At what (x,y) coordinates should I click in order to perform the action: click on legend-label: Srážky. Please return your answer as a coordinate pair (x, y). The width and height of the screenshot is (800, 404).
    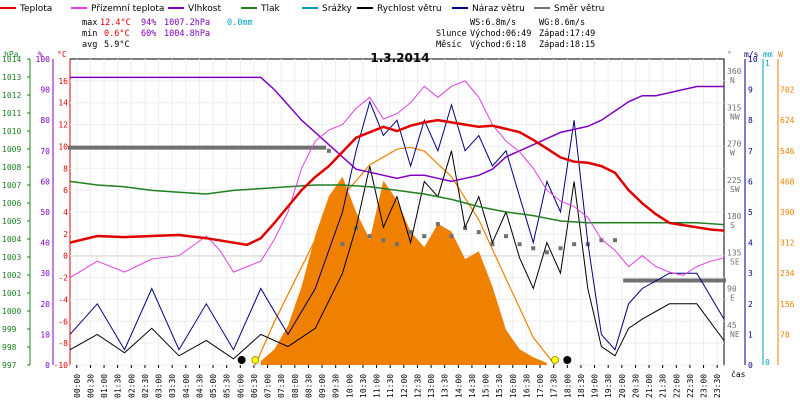
    Looking at the image, I should click on (337, 9).